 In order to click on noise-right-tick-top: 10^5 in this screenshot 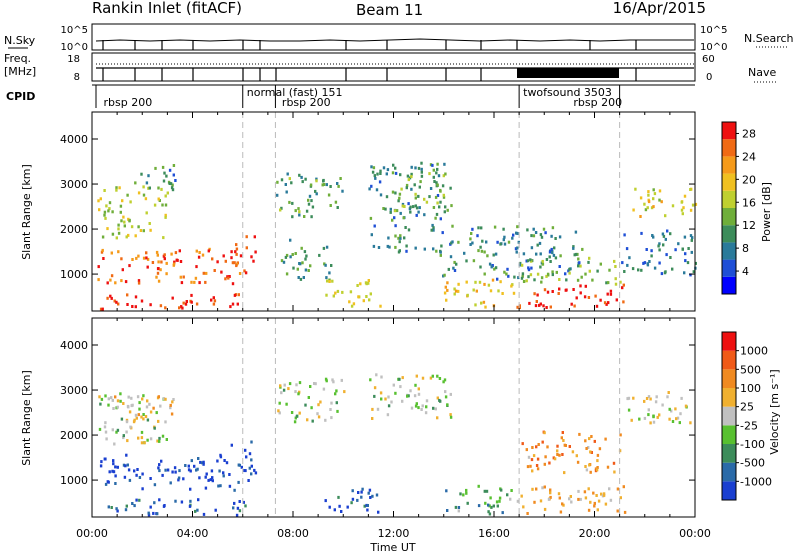, I will do `click(713, 30)`.